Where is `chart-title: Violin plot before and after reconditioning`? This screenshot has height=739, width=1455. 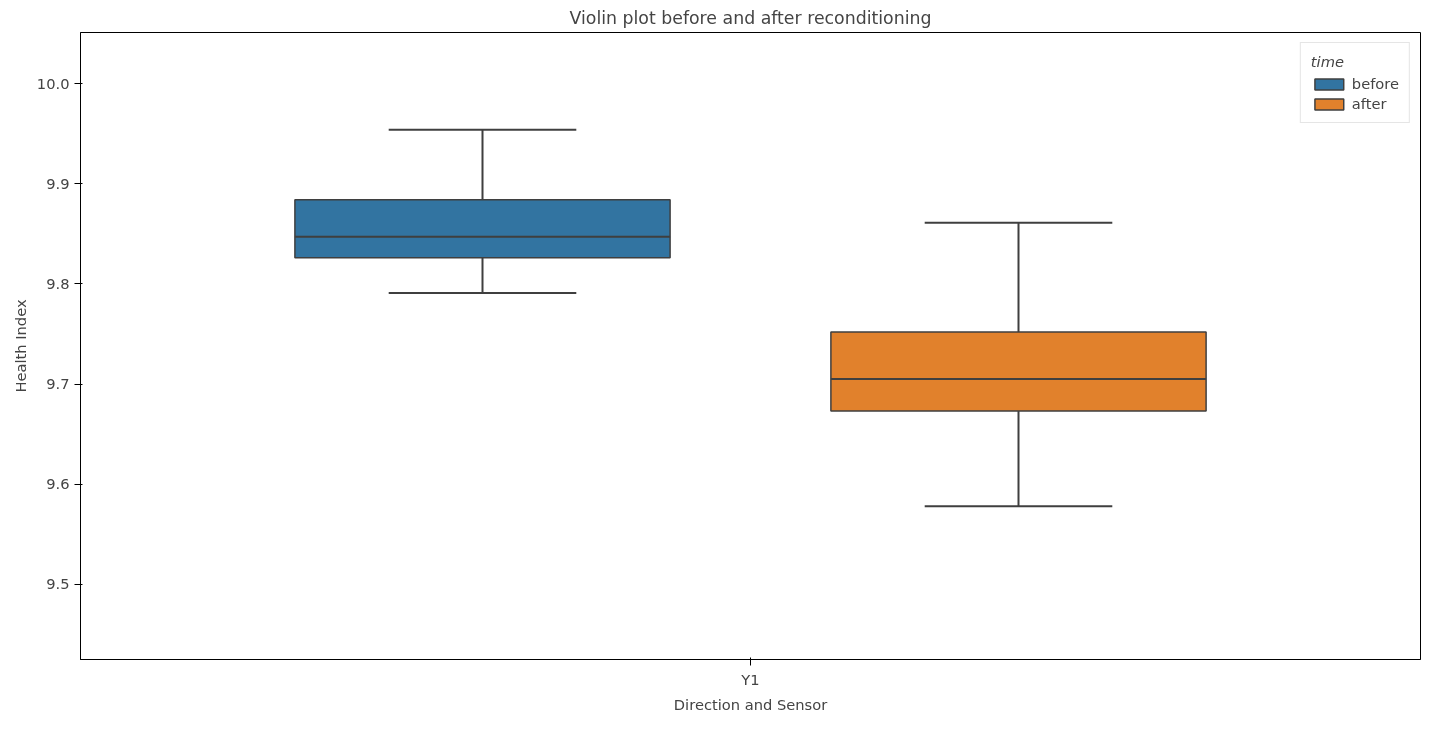
chart-title: Violin plot before and after reconditioning is located at coordinates (750, 17).